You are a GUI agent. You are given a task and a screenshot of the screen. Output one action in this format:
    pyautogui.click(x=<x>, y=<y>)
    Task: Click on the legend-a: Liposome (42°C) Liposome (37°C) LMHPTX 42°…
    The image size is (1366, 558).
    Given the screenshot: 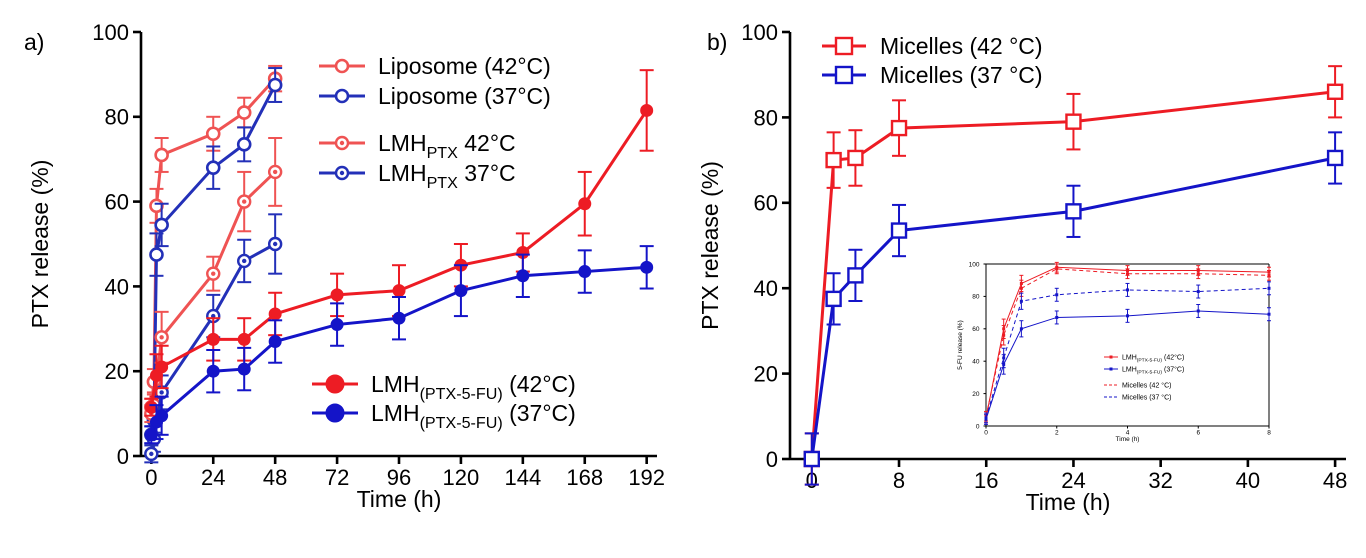 What is the action you would take?
    pyautogui.click(x=444, y=242)
    